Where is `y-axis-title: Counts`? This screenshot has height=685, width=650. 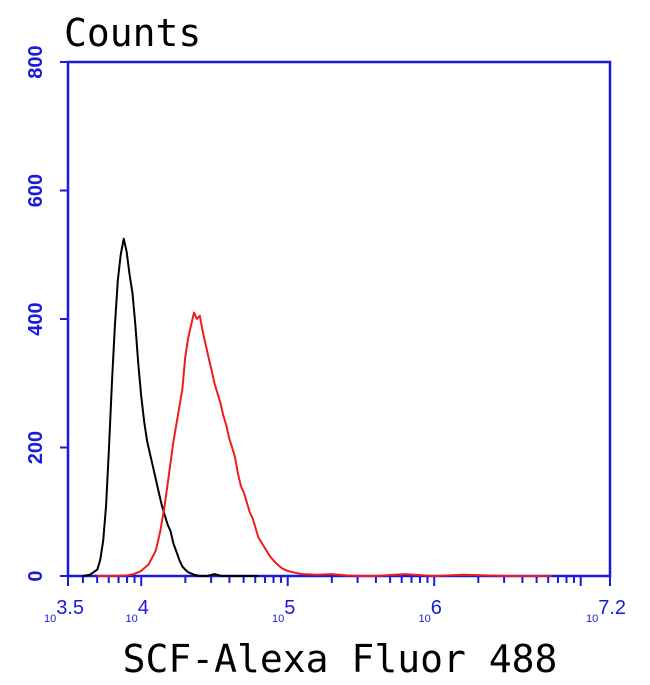 y-axis-title: Counts is located at coordinates (132, 33).